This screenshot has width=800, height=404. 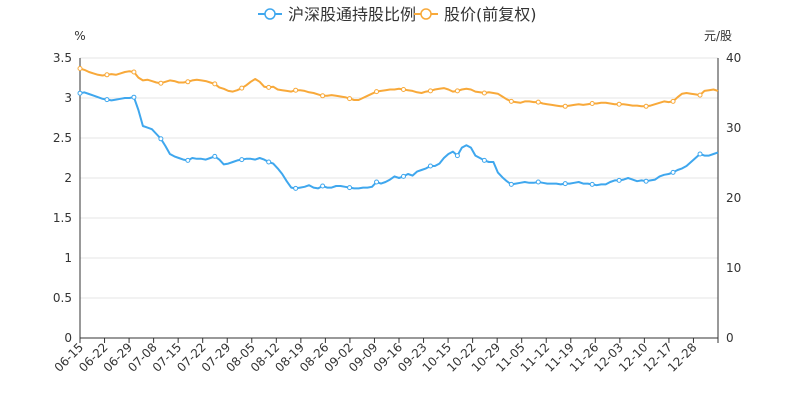 I want to click on legend-item-0: 沪深股通持股比例, so click(x=337, y=14).